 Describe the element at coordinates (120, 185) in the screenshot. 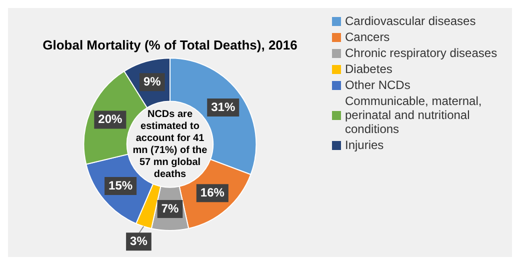

I see `data-label: 15%` at that location.